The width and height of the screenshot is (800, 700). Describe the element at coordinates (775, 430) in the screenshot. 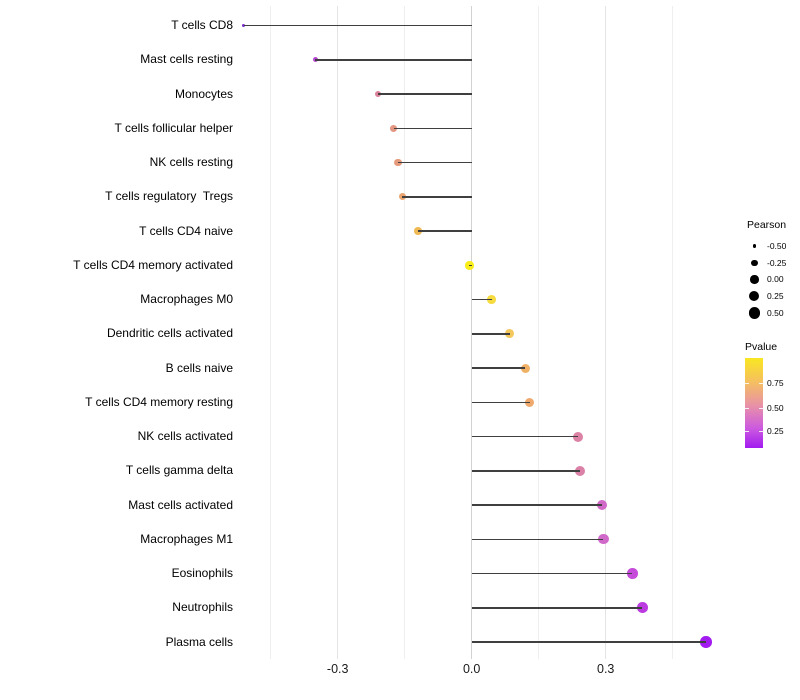

I see `pvalue-tick-label: 0.25` at that location.